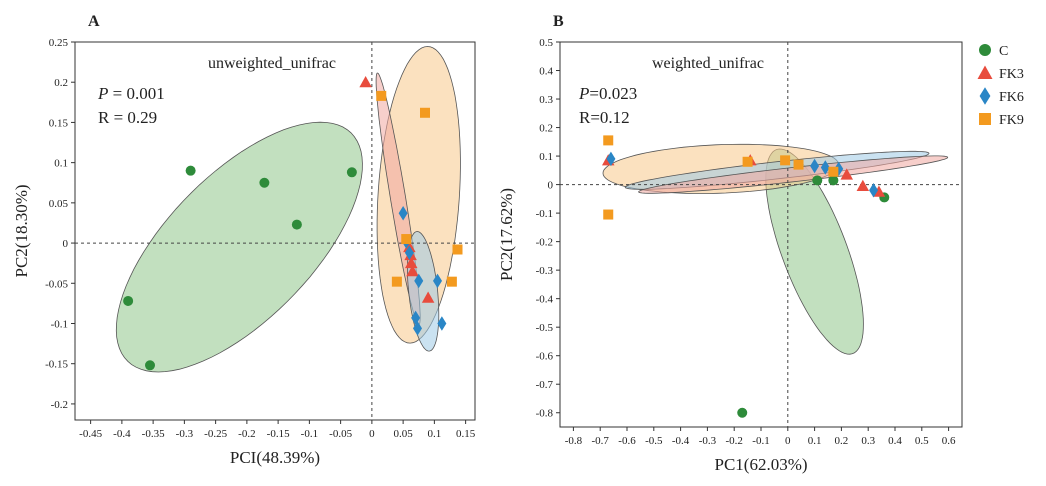  I want to click on y-tick-label: 0.15, so click(59, 123).